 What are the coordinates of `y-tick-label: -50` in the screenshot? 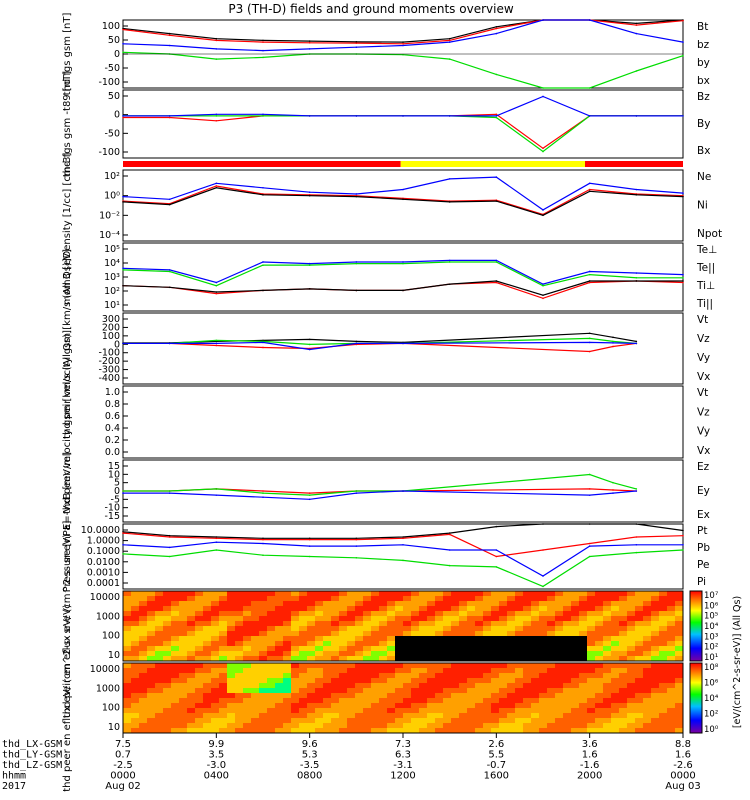 It's located at (112, 68).